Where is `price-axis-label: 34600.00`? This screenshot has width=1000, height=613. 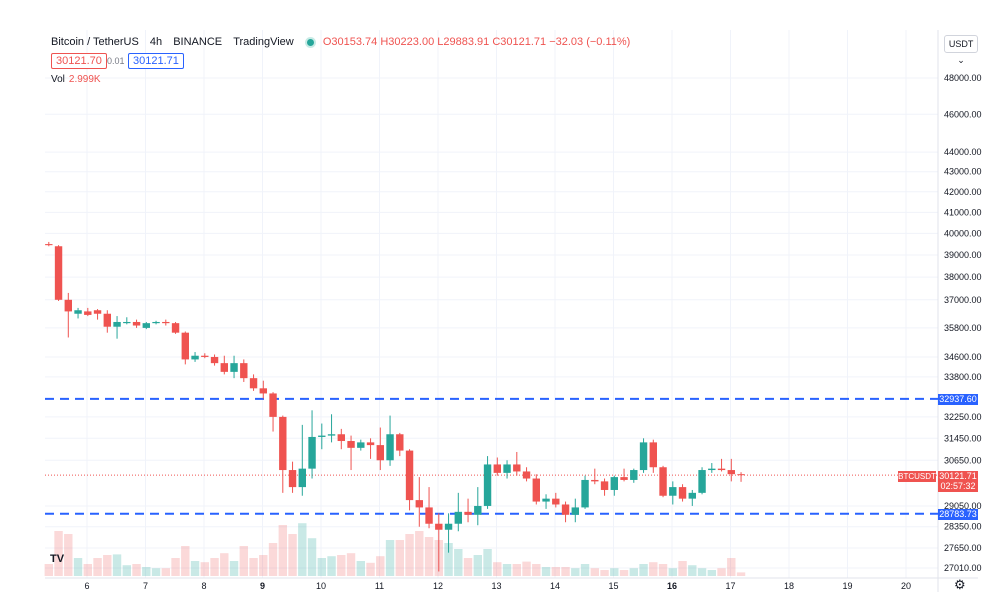 price-axis-label: 34600.00 is located at coordinates (963, 357).